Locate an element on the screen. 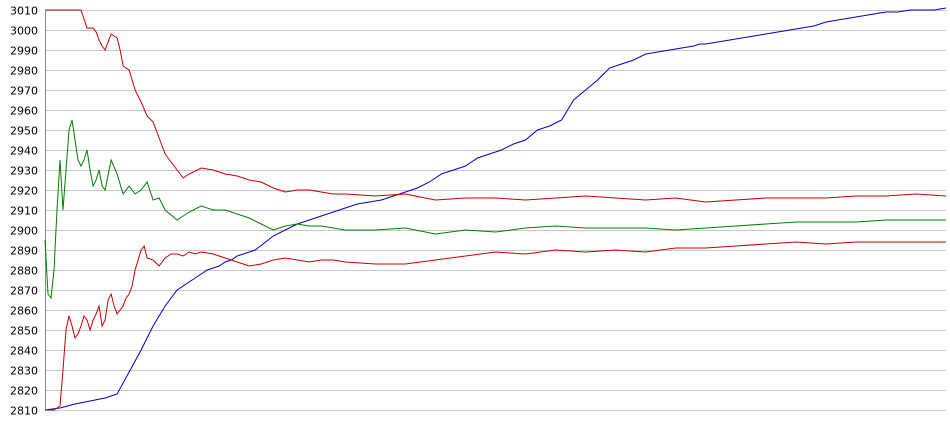  y-tick-label: 2890 is located at coordinates (24, 251).